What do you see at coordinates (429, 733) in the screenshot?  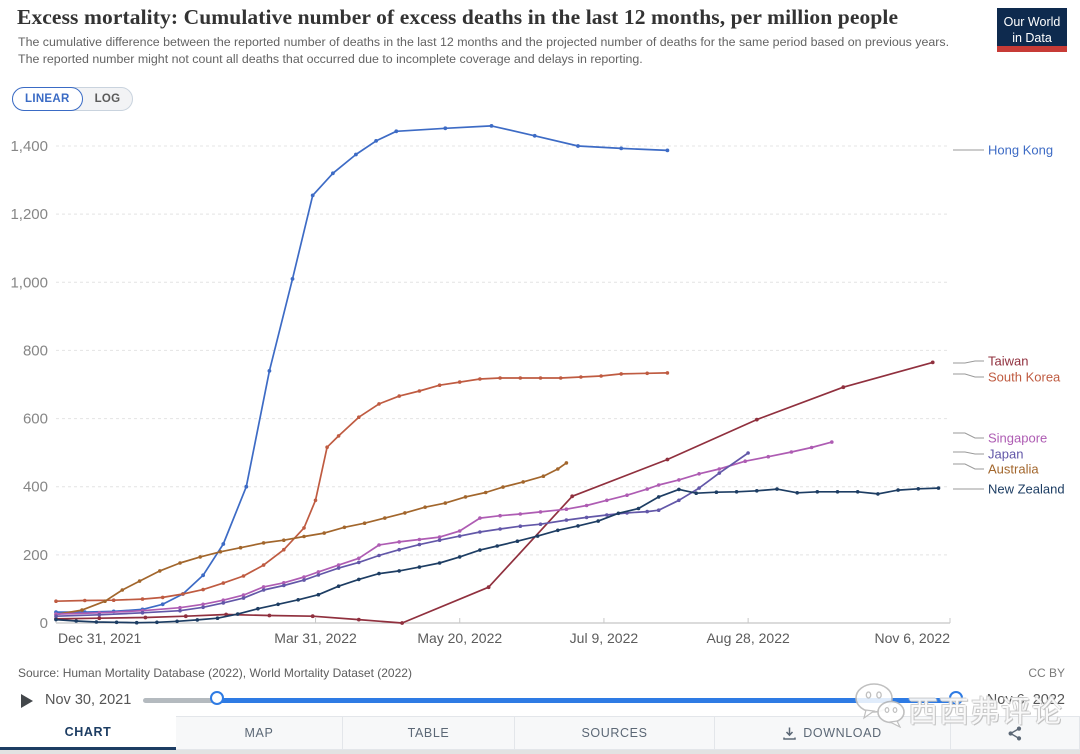 I see `tab-table: TABLE` at bounding box center [429, 733].